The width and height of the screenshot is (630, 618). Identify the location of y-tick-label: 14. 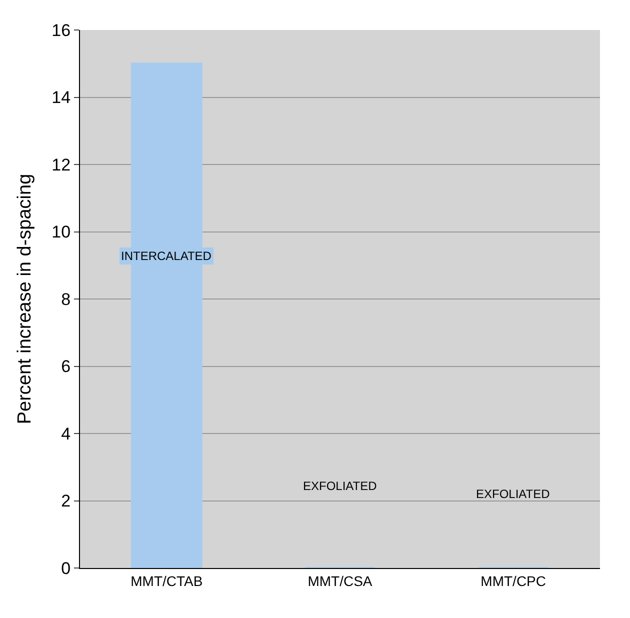
(61, 98).